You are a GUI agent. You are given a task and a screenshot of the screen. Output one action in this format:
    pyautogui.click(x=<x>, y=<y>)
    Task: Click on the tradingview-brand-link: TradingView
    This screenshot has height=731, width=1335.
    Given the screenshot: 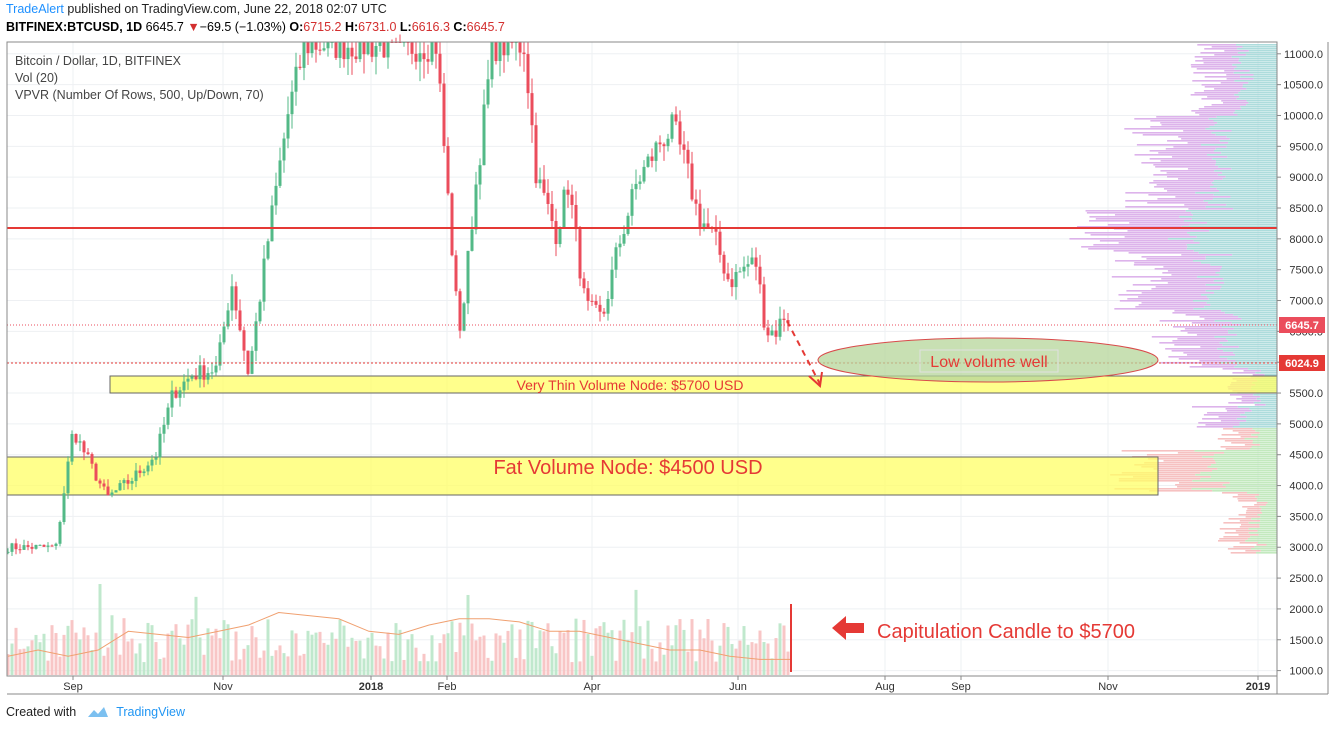 What is the action you would take?
    pyautogui.click(x=150, y=712)
    